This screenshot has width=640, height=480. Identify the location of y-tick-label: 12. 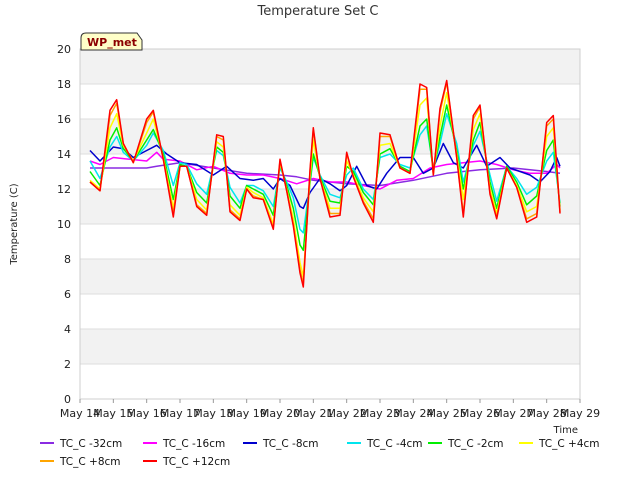
(64, 189).